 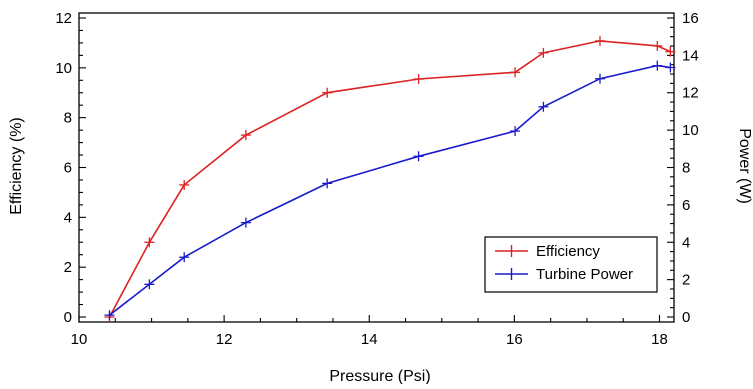 What do you see at coordinates (68, 217) in the screenshot?
I see `y-left-tick-label: 4` at bounding box center [68, 217].